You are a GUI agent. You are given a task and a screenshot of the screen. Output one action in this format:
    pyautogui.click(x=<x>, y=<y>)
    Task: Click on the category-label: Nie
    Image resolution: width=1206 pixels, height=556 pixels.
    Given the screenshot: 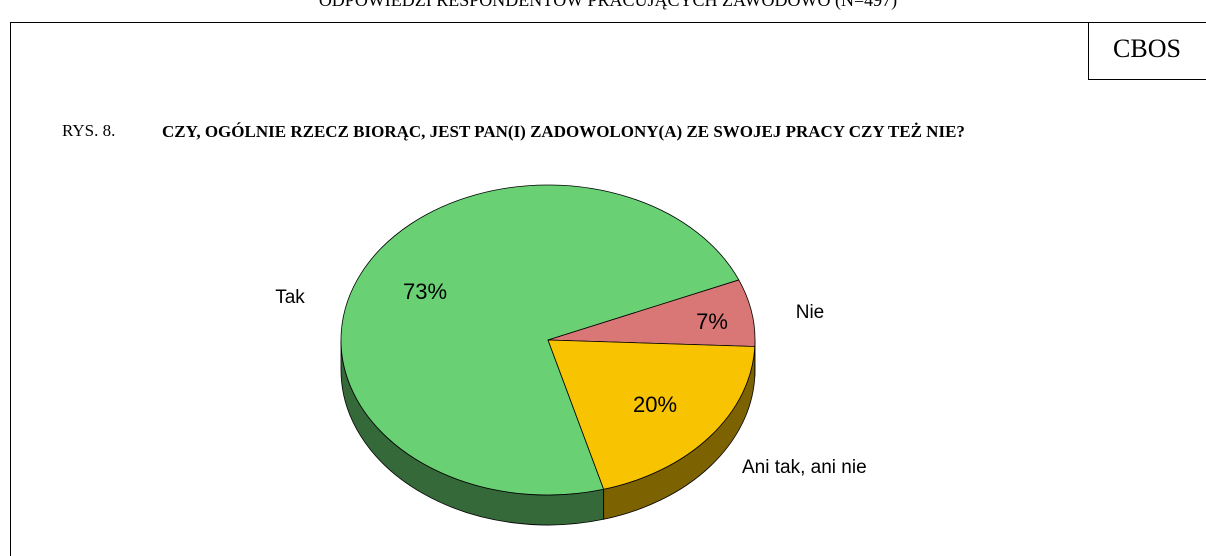 What is the action you would take?
    pyautogui.click(x=810, y=312)
    